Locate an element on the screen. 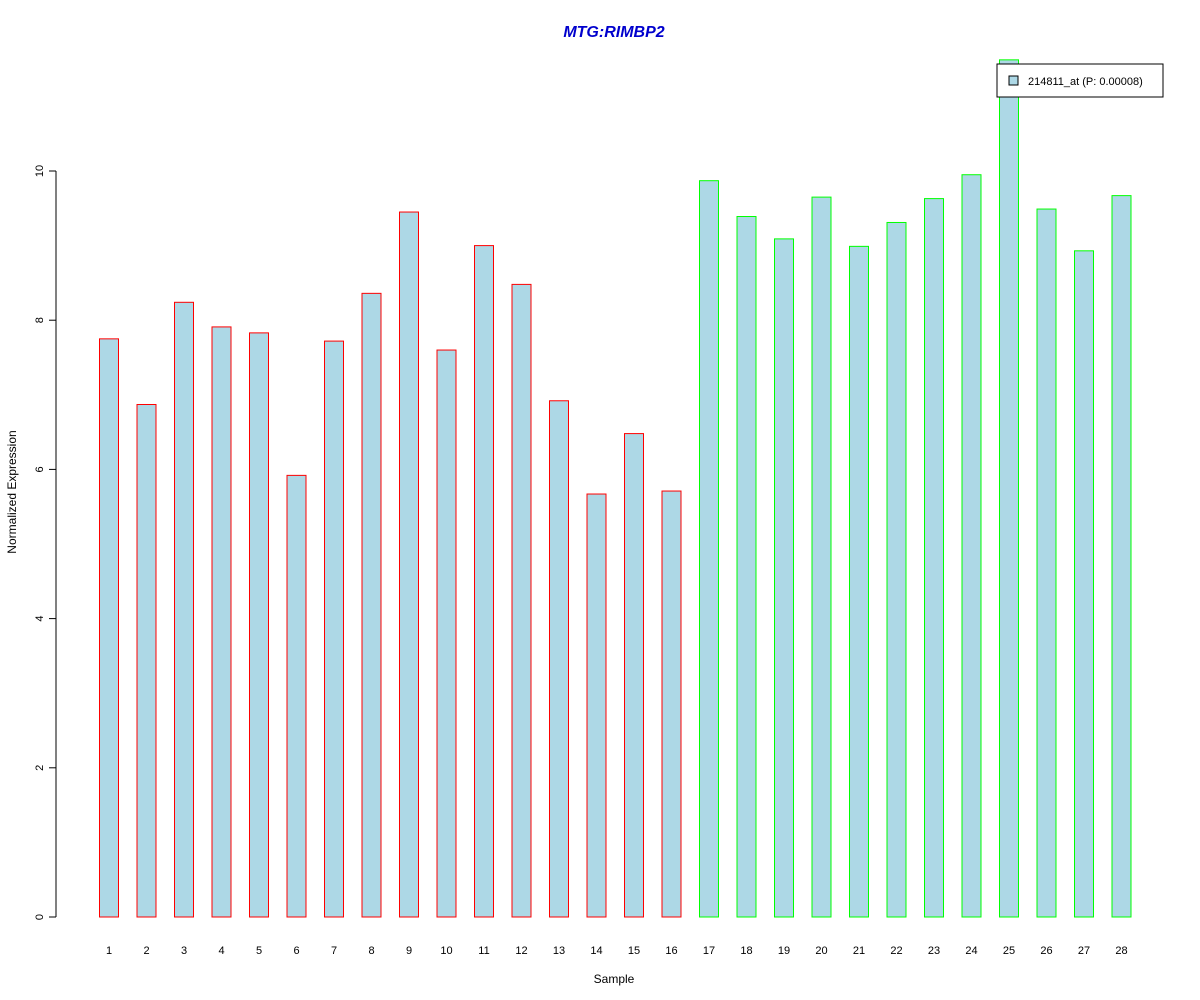 The image size is (1200, 1000). x-tick-label: 20 is located at coordinates (821, 951).